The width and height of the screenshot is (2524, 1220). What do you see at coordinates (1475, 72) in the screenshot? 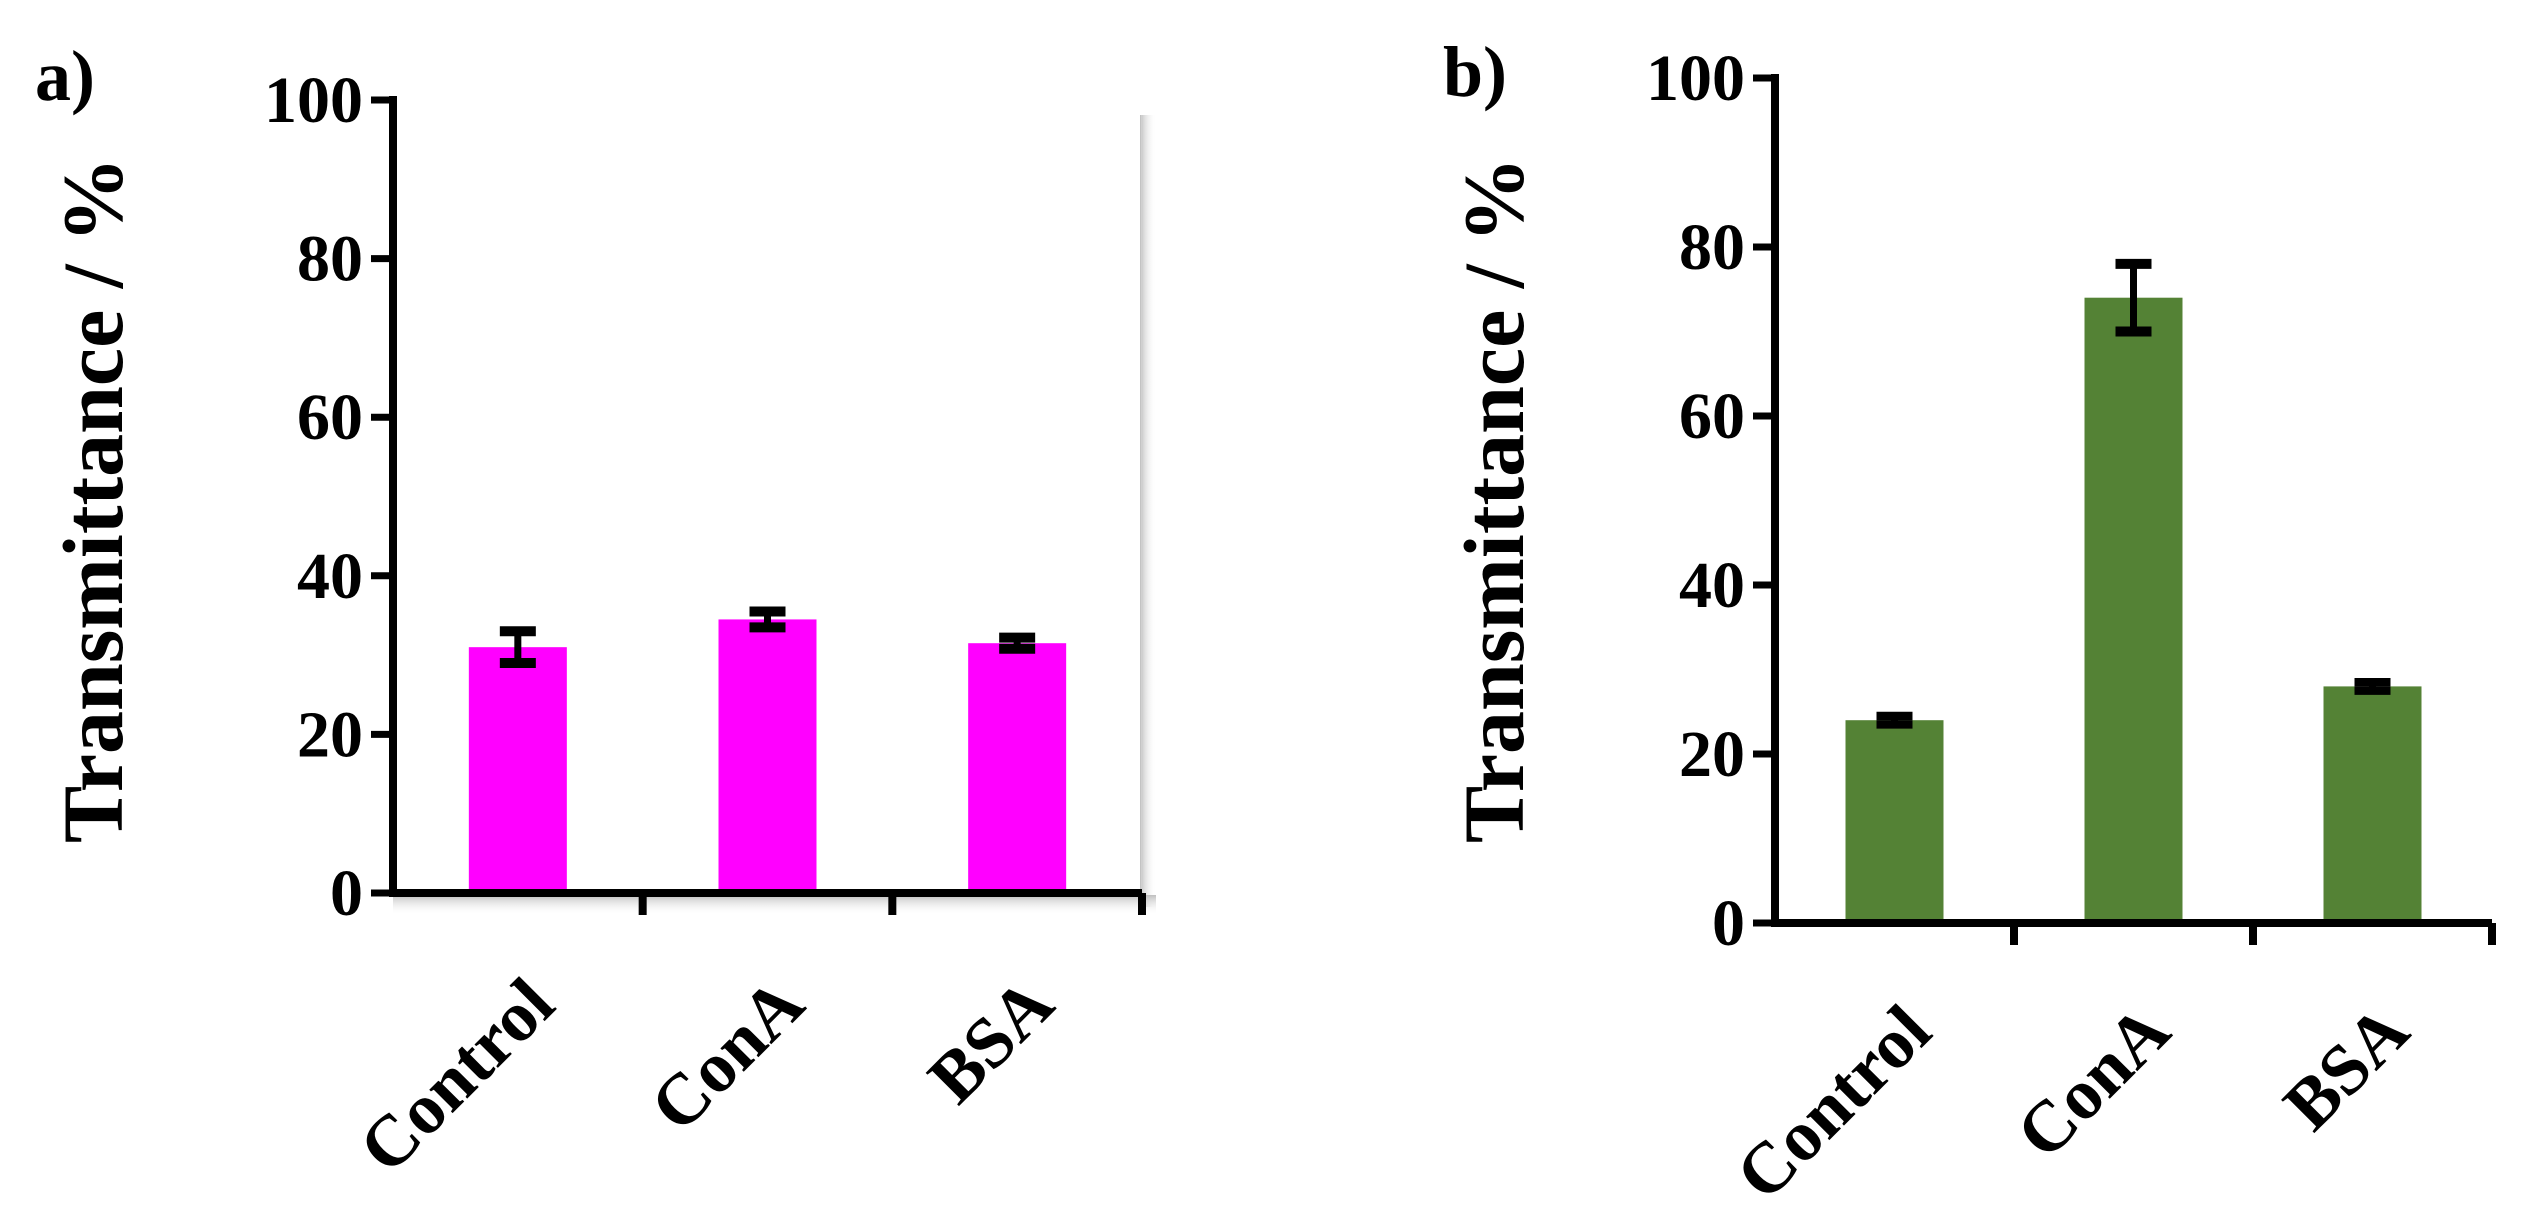
I see `panel-label: b)` at bounding box center [1475, 72].